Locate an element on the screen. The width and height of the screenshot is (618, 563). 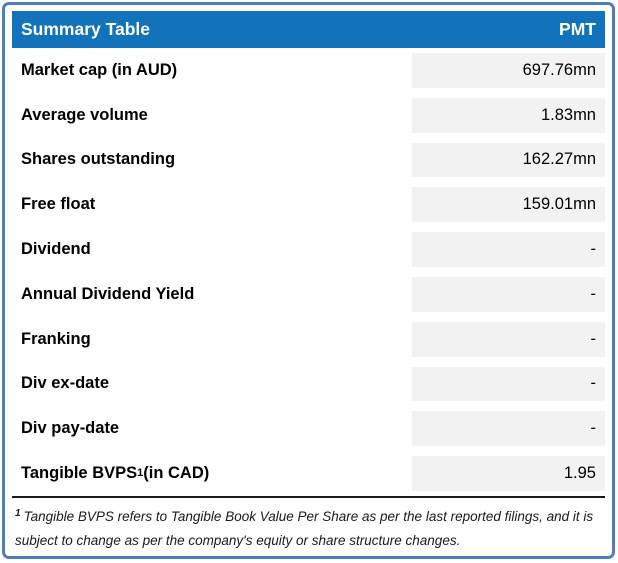
row-label: Div ex-date is located at coordinates (65, 383).